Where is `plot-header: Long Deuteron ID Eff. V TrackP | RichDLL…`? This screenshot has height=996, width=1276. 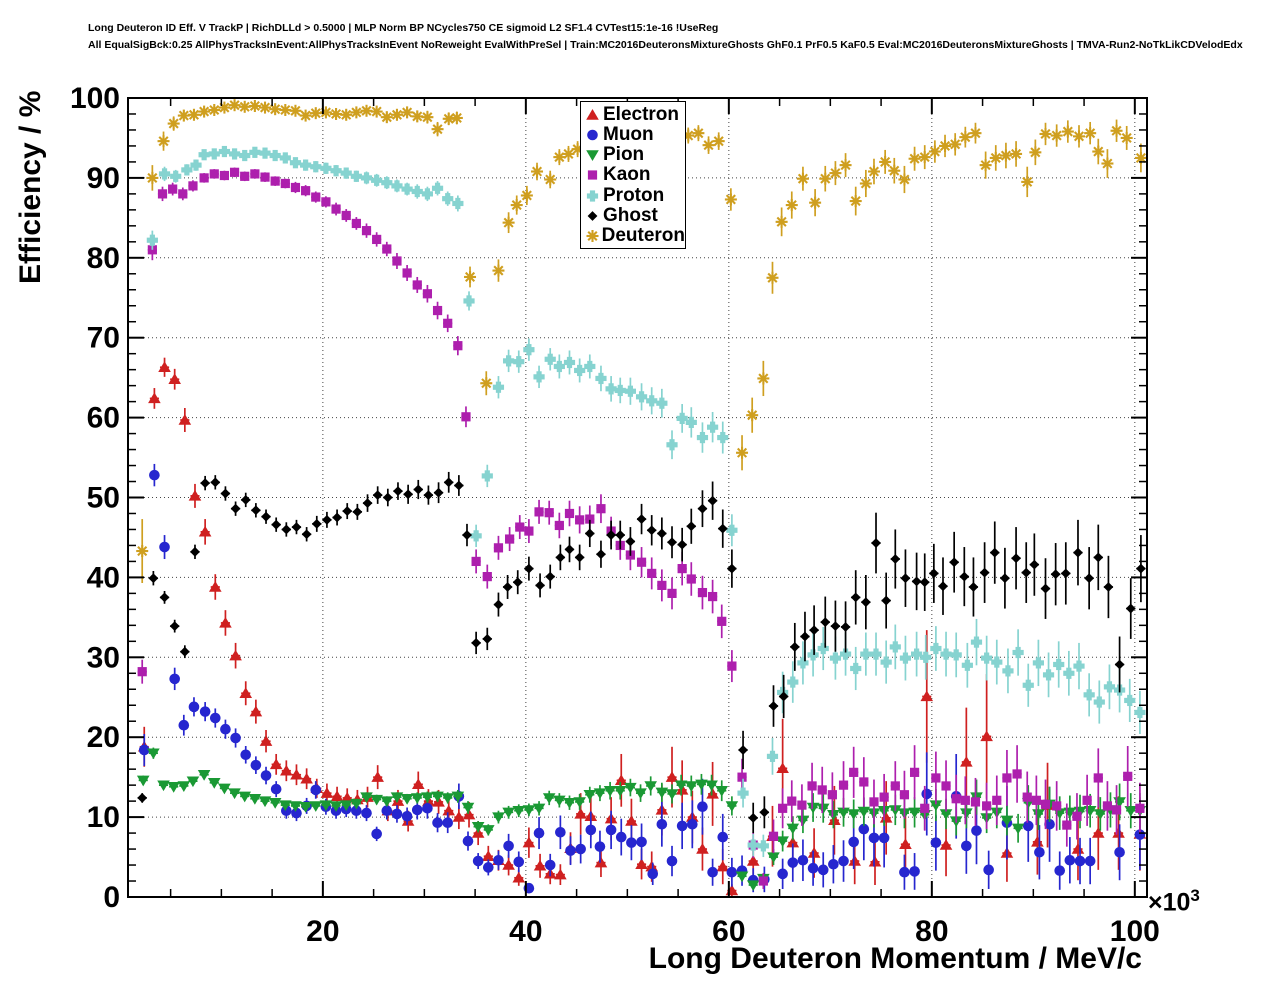 plot-header: Long Deuteron ID Eff. V TrackP | RichDLL… is located at coordinates (665, 37).